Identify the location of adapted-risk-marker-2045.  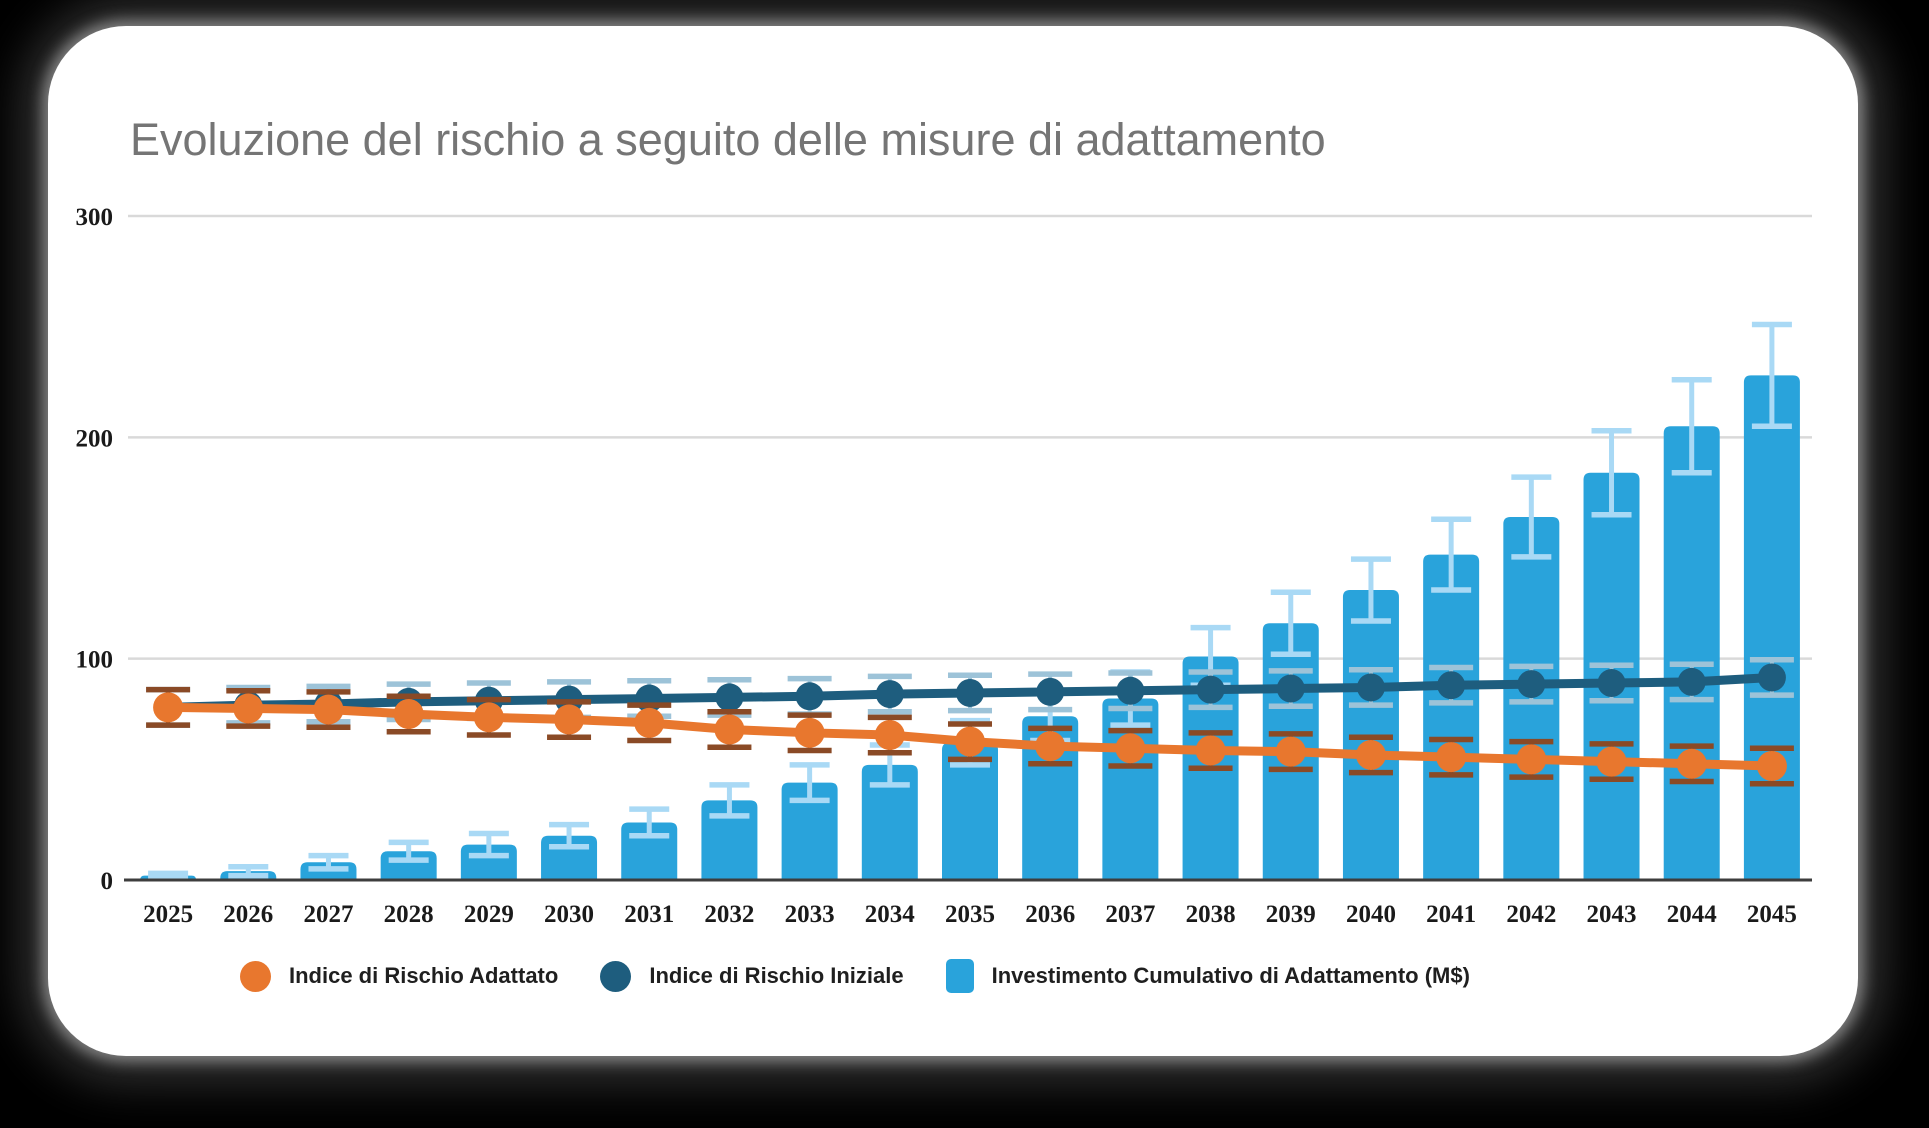
(1771, 766).